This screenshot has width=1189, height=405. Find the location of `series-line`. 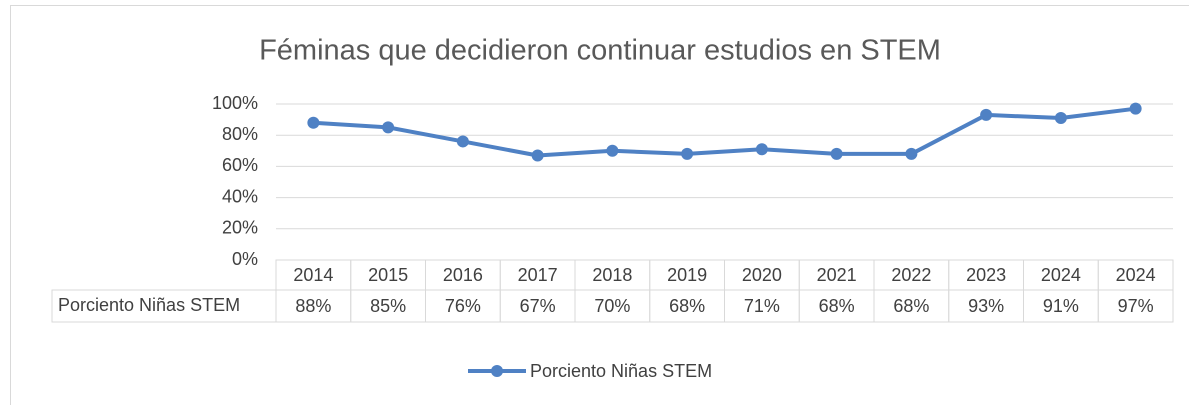

series-line is located at coordinates (724, 132).